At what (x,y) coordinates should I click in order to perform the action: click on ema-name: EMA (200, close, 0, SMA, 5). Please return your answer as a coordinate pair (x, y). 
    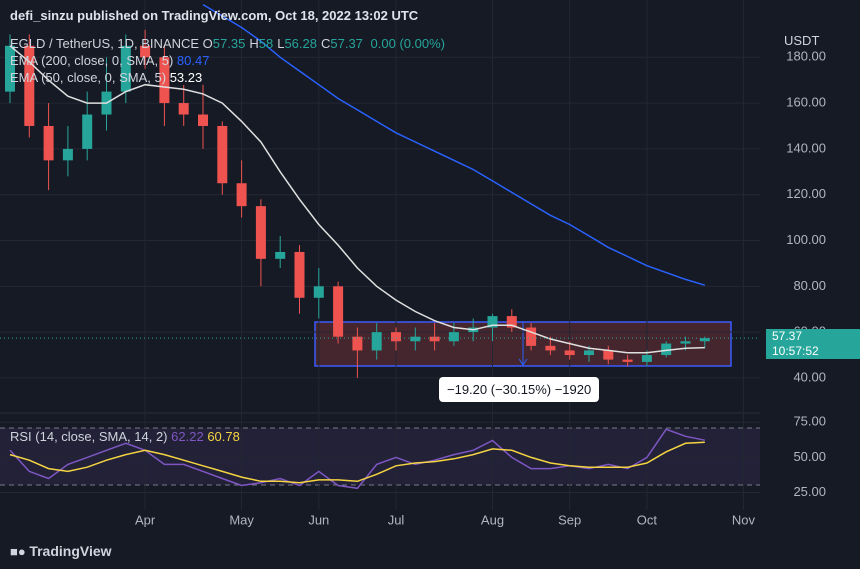
    Looking at the image, I should click on (92, 60).